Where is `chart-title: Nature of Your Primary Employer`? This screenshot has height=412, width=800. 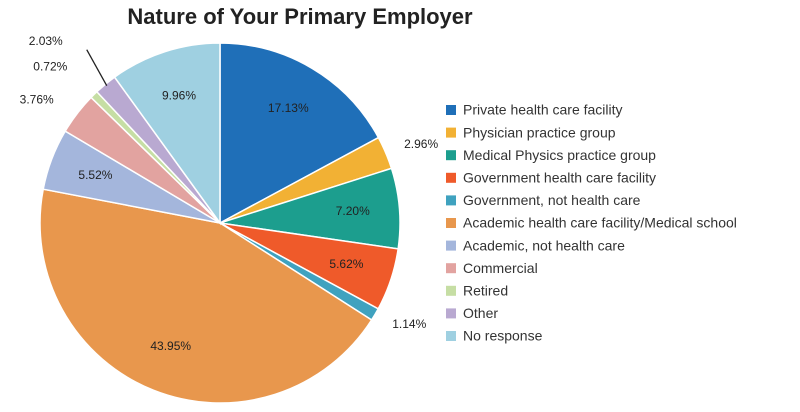 chart-title: Nature of Your Primary Employer is located at coordinates (300, 16).